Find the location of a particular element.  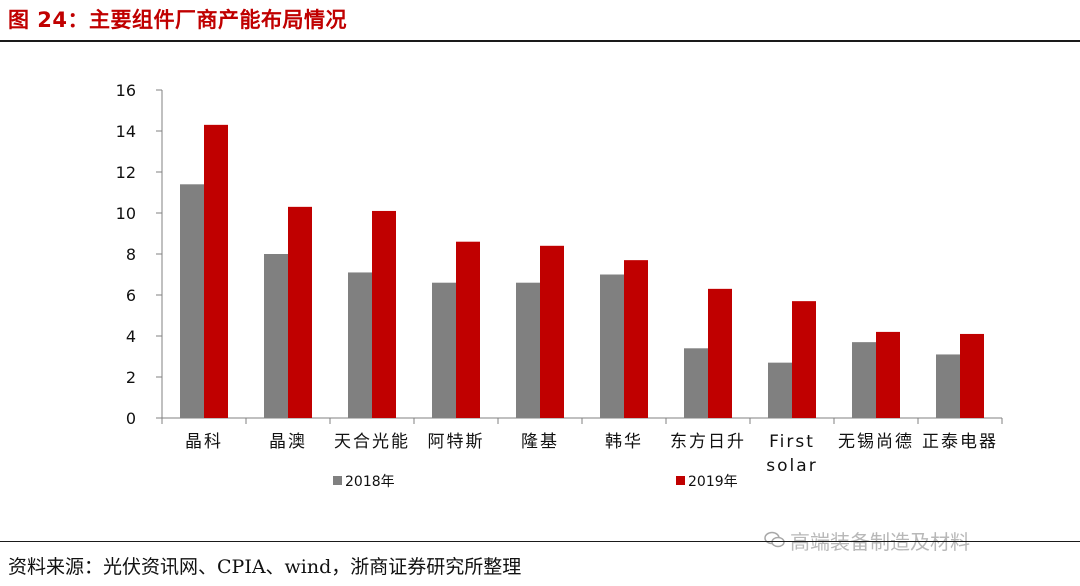

x-axis: 晶科 晶澳 天合光能 阿特斯 隆基 韩华 东方日升 First solar 无锡尚德 正泰电器 is located at coordinates (582, 446).